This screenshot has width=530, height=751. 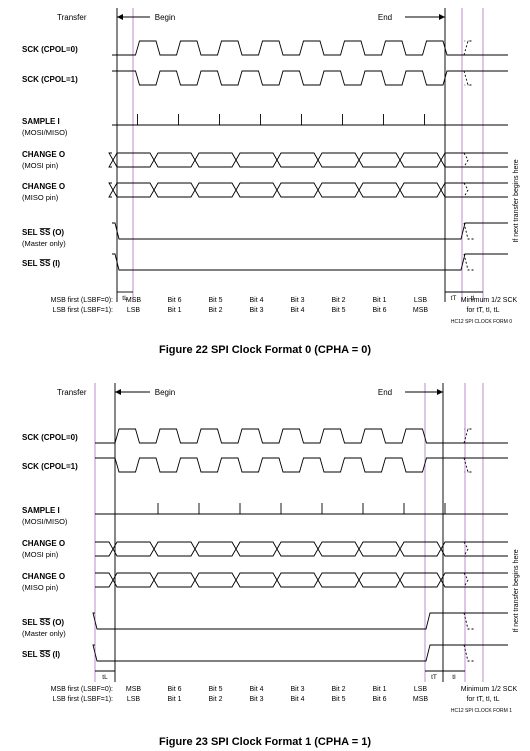 I want to click on form-id-label: HC12 SPI CLOCK FORM 0, so click(x=481, y=322).